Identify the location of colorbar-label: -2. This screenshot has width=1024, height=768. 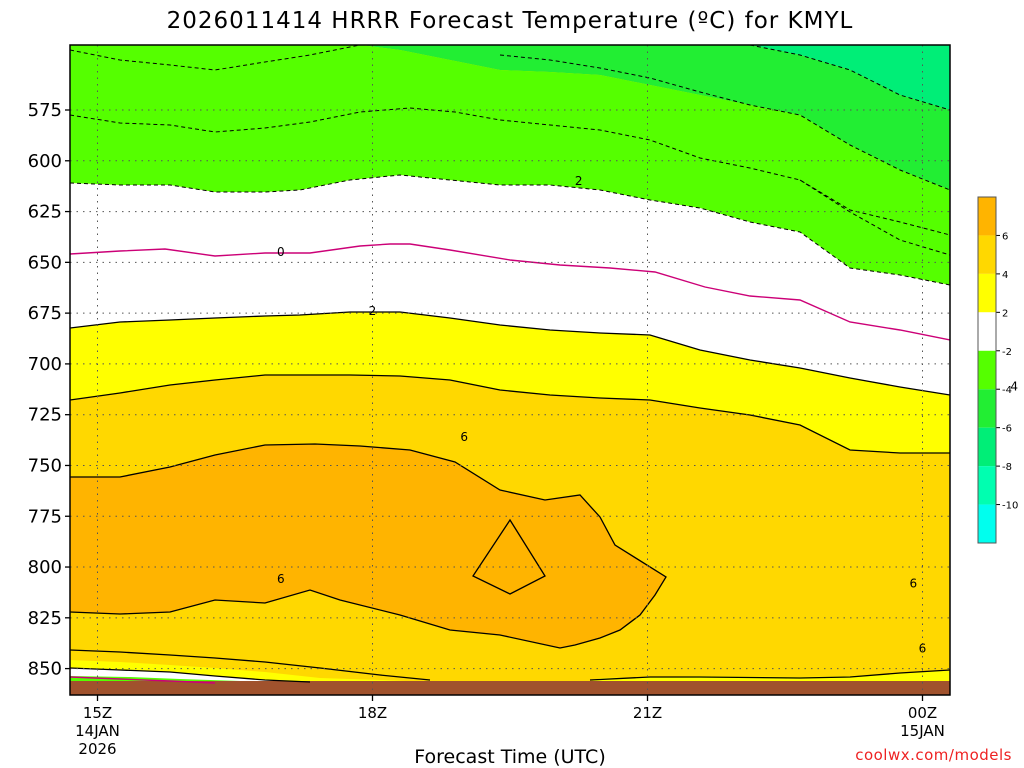
(1007, 352).